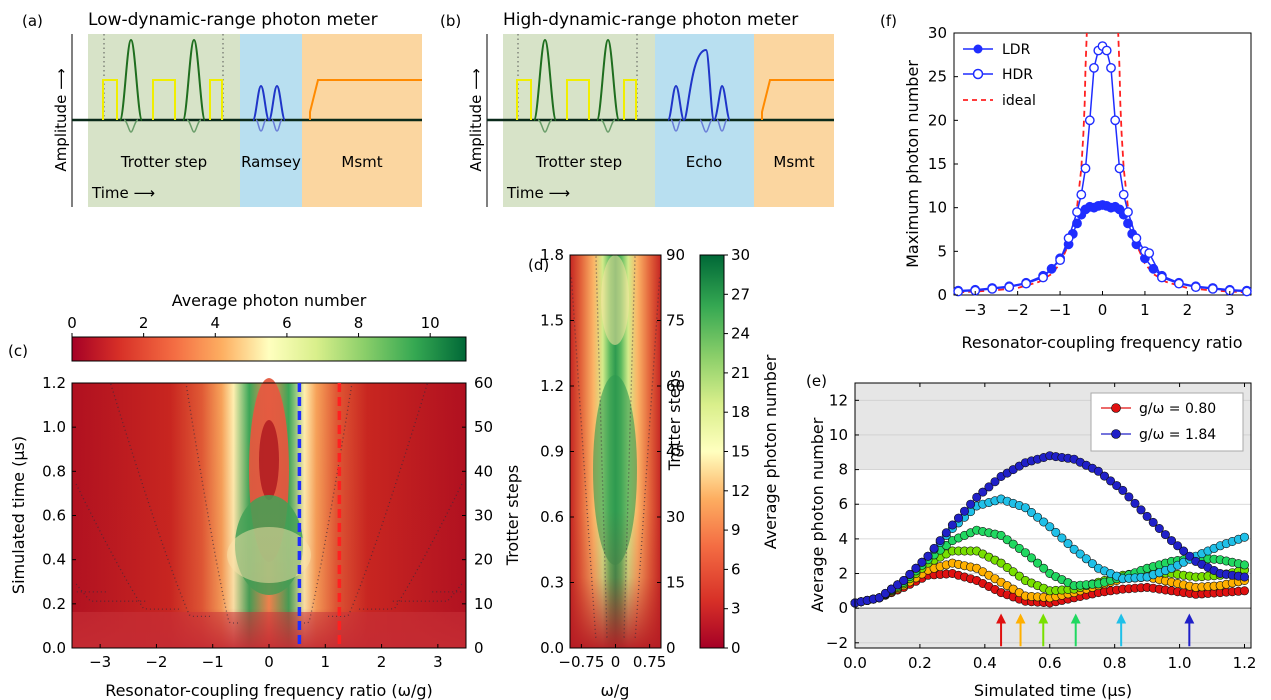  Describe the element at coordinates (937, 208) in the screenshot. I see `plot-f-ytick-label: 10` at that location.